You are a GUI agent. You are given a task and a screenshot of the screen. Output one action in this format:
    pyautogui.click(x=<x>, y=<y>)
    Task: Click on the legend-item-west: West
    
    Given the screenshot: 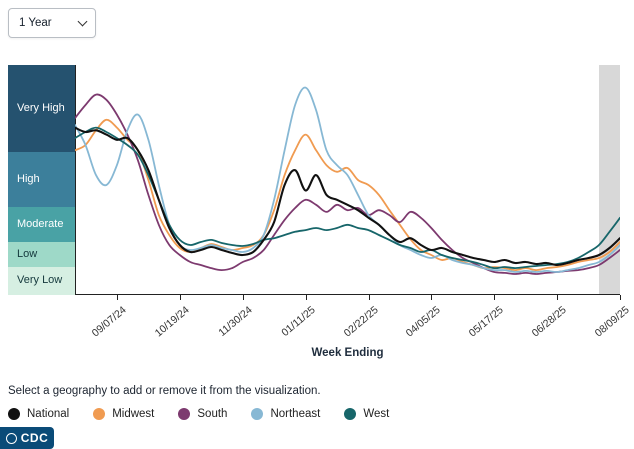 What is the action you would take?
    pyautogui.click(x=366, y=414)
    